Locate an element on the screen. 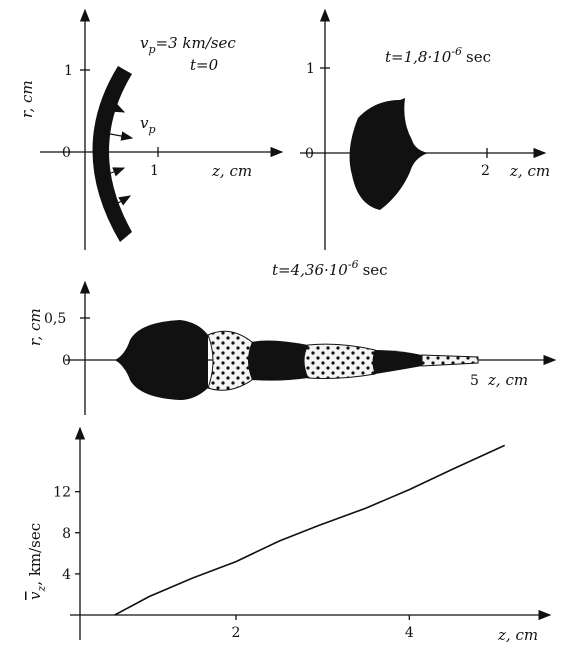 This screenshot has height=652, width=571. y-label: vz, km/sec is located at coordinates (37, 561).